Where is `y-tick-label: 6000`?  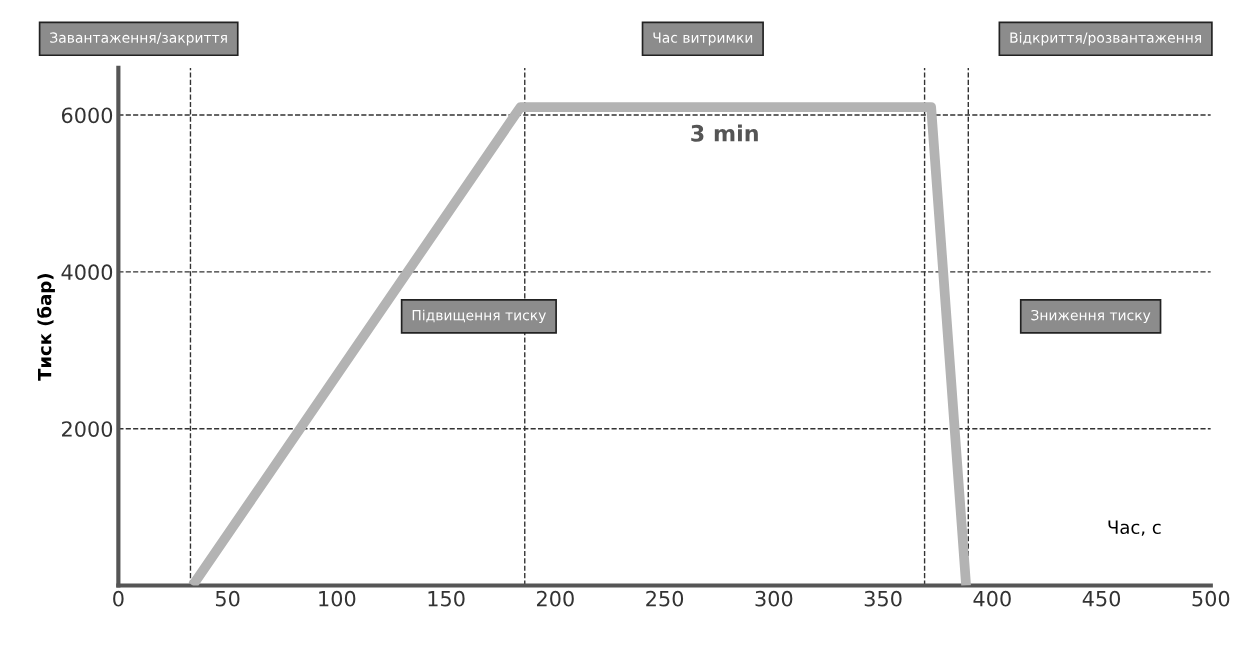
y-tick-label: 6000 is located at coordinates (87, 115).